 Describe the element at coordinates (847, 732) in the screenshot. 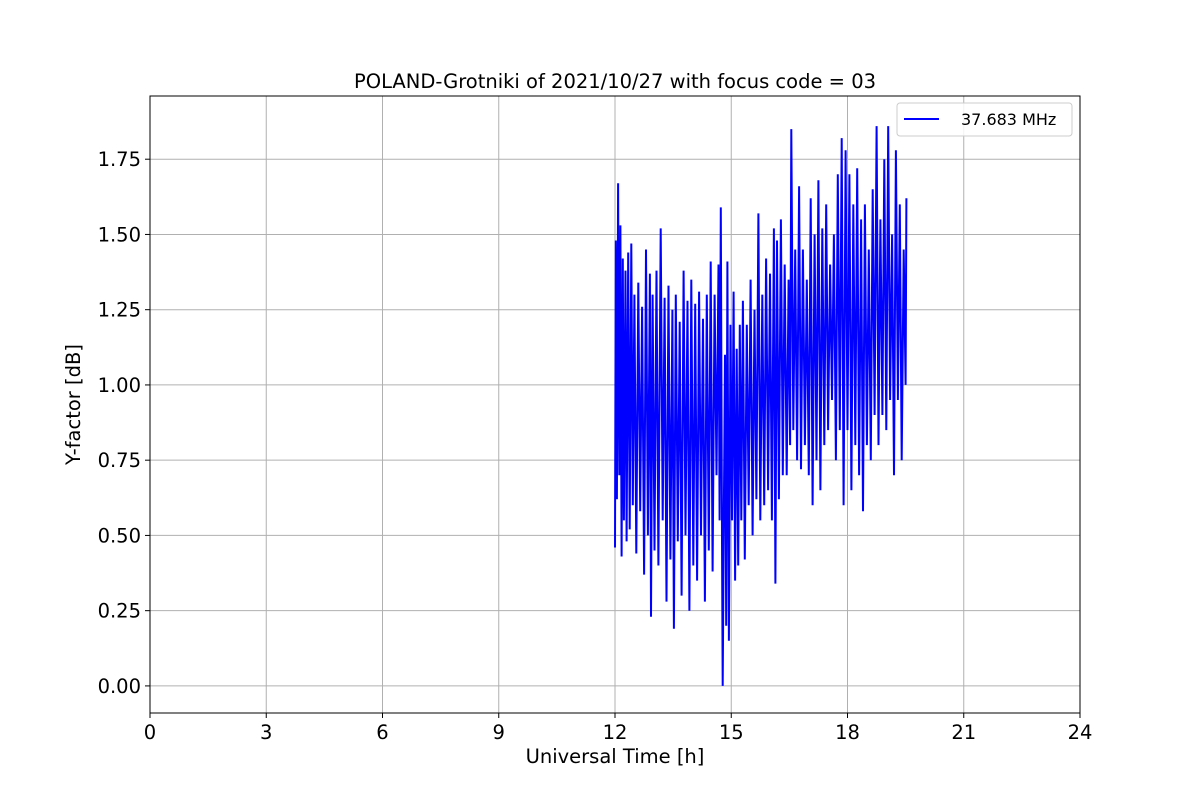

I see `x-tick-label: 18` at that location.